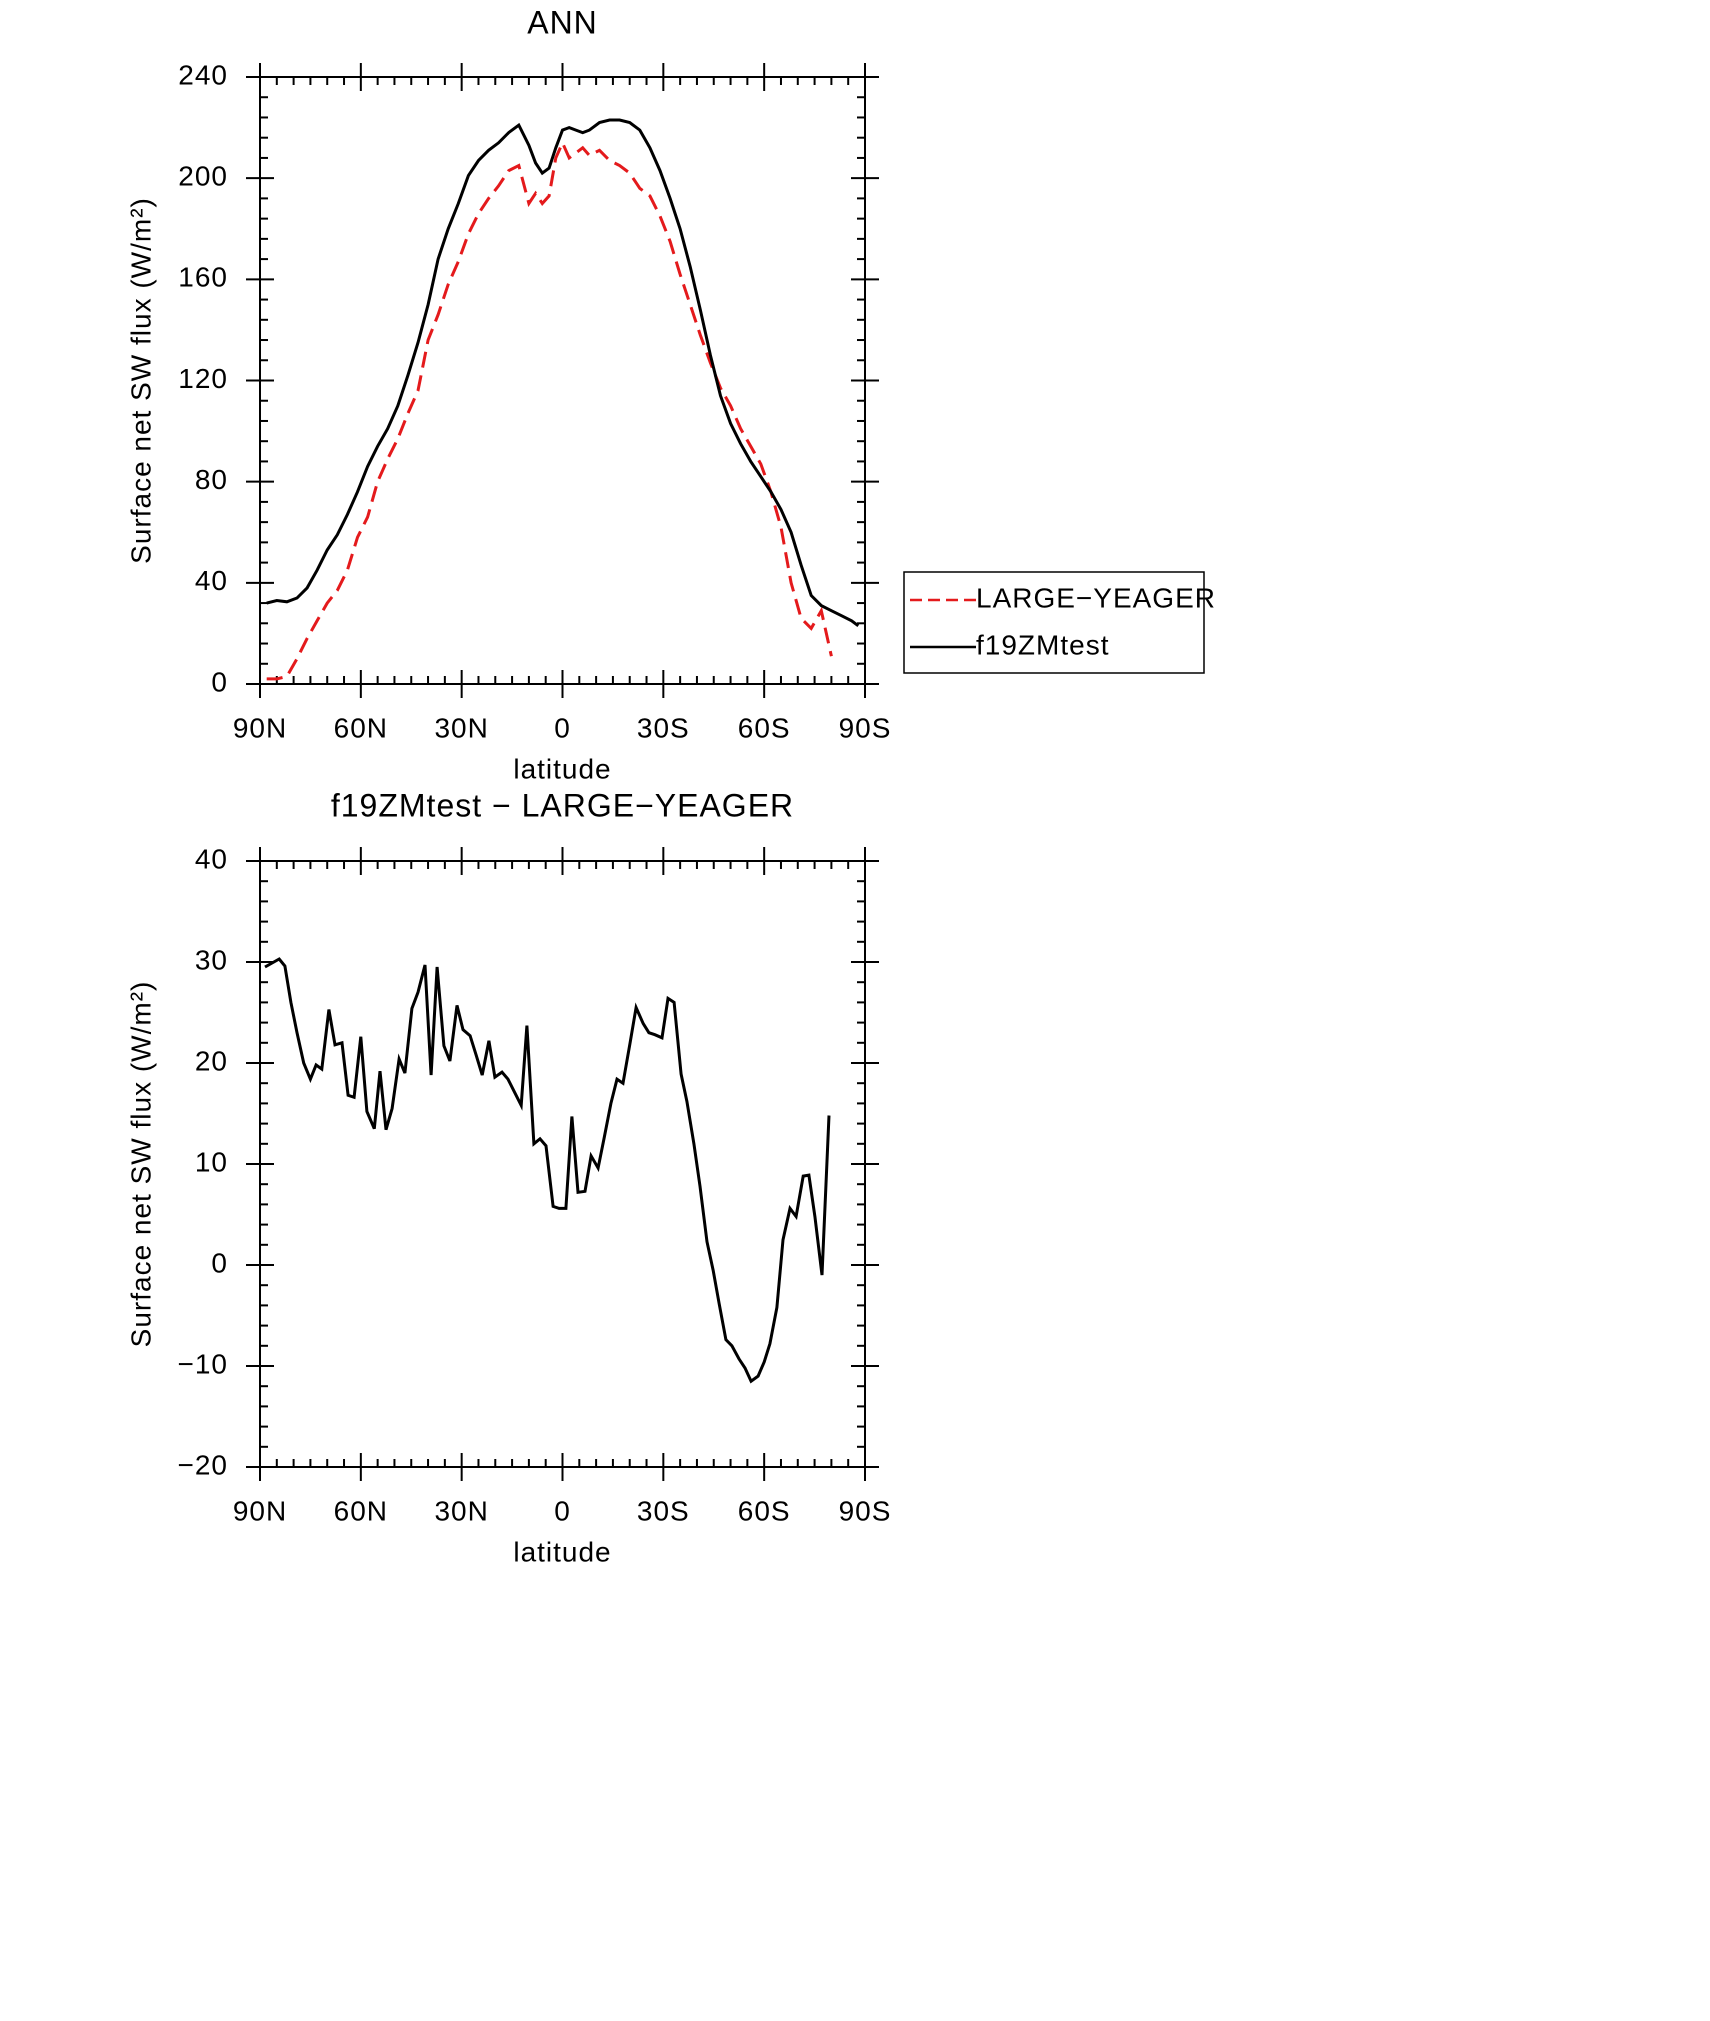 The image size is (1710, 2021). I want to click on y-tick-label: 160, so click(203, 277).